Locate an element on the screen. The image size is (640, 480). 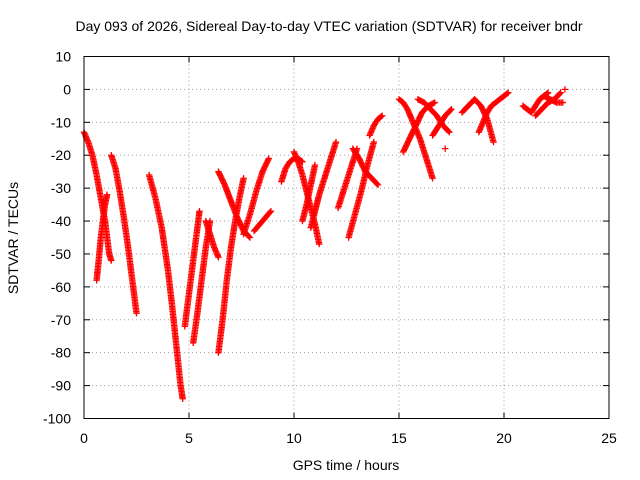
y-tick-label: -70 is located at coordinates (61, 320).